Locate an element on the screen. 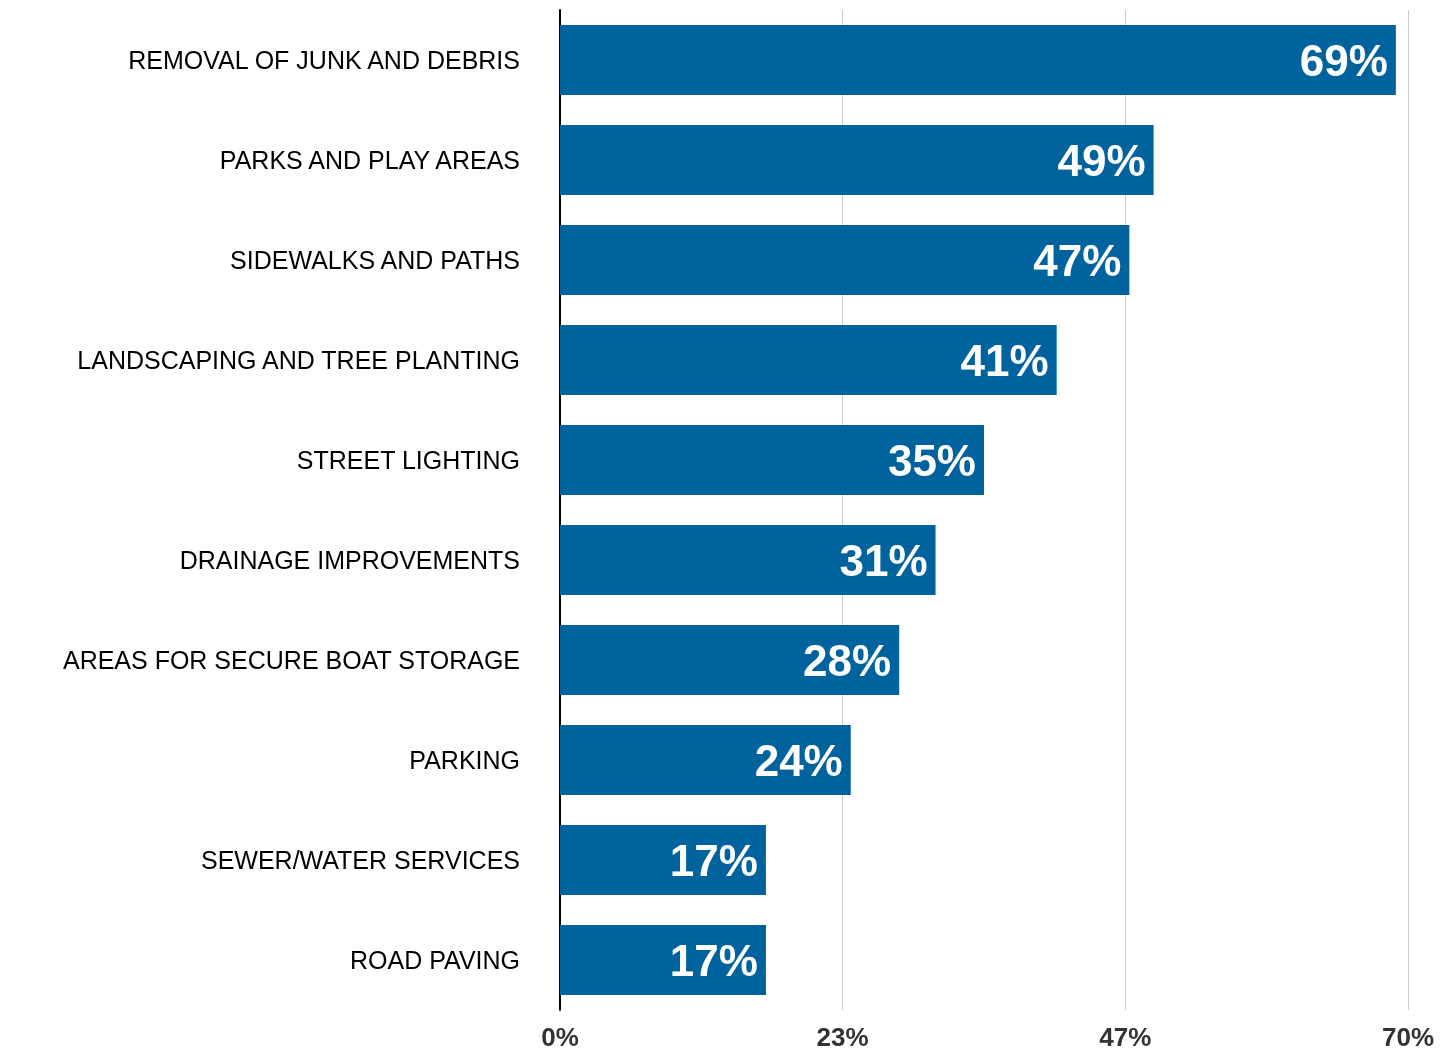 This screenshot has width=1448, height=1057. x-tick-label: 47% is located at coordinates (1125, 1037).